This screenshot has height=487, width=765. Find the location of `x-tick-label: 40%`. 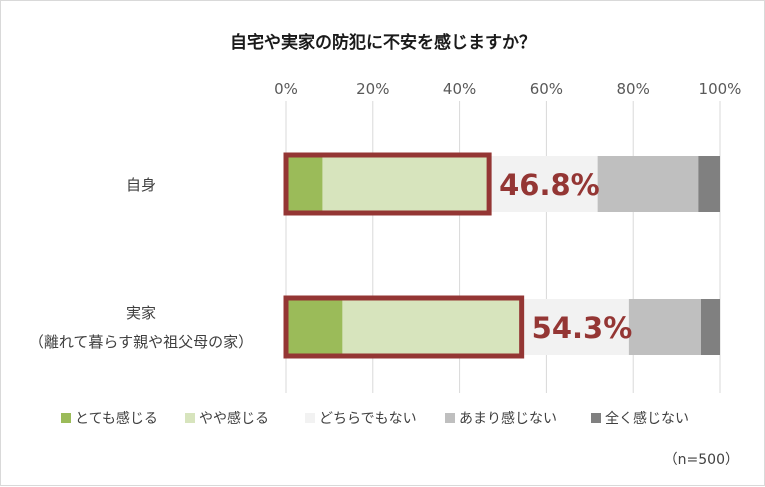

x-tick-label: 40% is located at coordinates (459, 89).